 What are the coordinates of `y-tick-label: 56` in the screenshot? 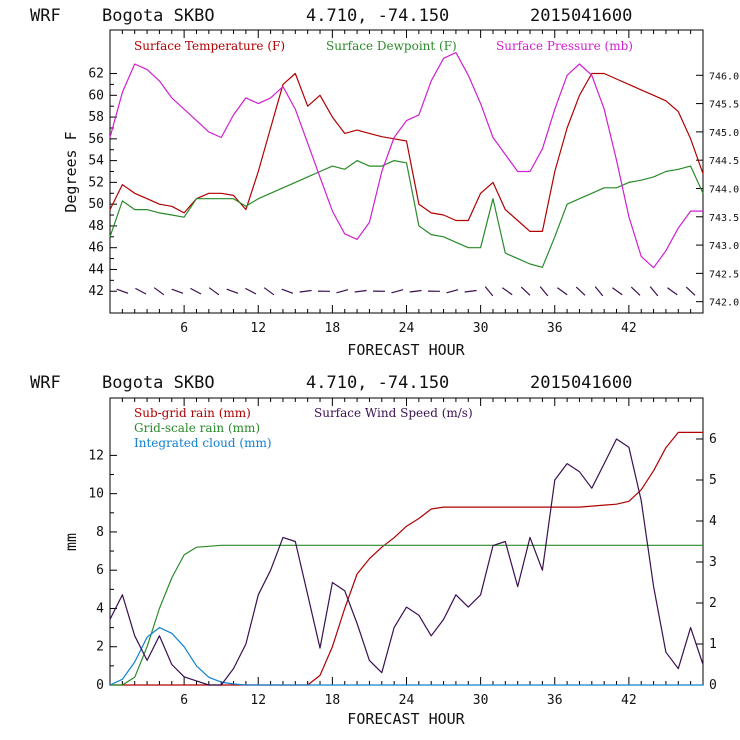 It's located at (96, 139).